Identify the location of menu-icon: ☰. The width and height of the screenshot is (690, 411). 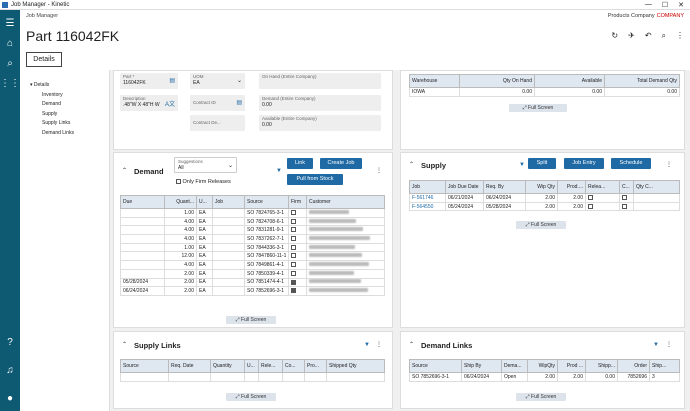
(10, 23).